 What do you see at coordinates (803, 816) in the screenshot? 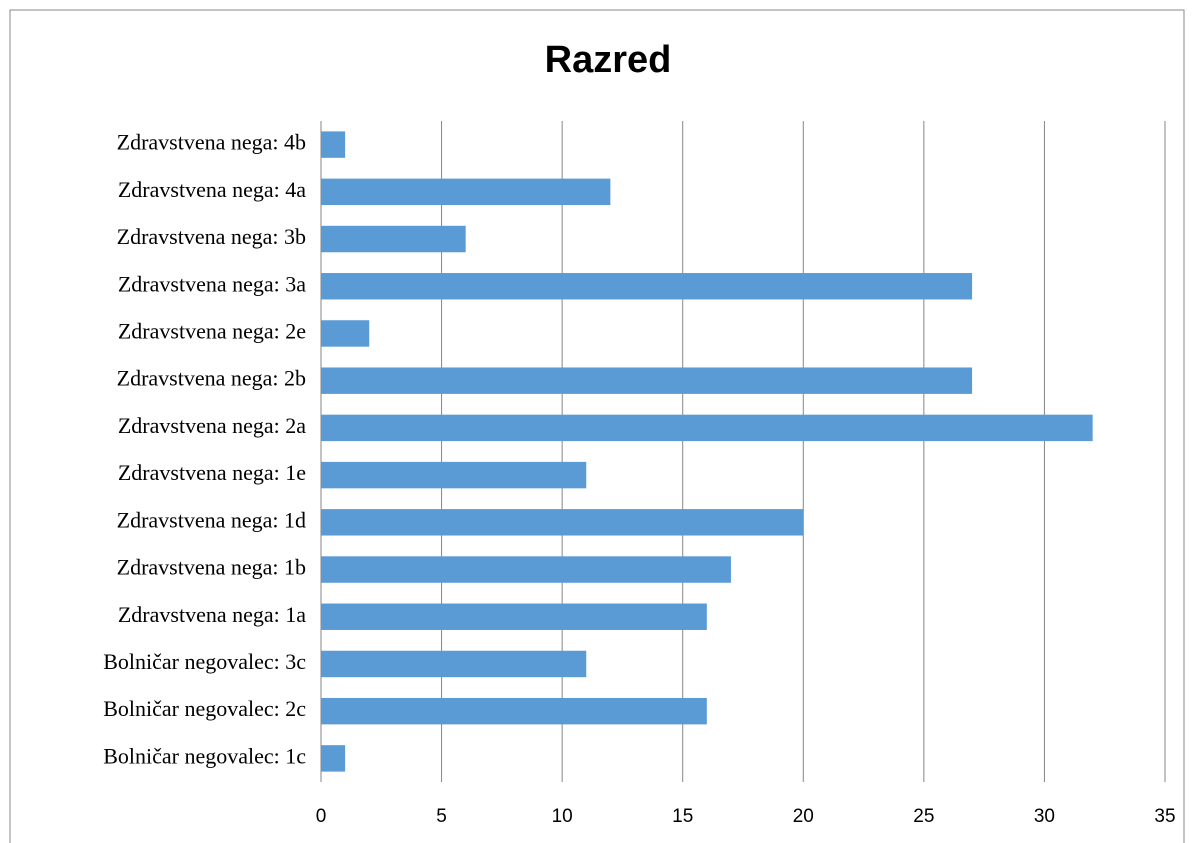
I see `x-tick-label: 20` at bounding box center [803, 816].